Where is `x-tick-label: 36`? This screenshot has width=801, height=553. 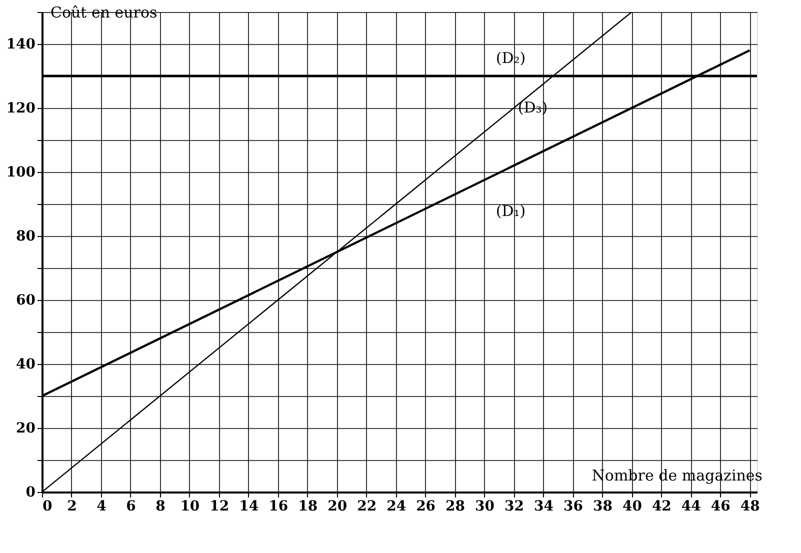 x-tick-label: 36 is located at coordinates (573, 506).